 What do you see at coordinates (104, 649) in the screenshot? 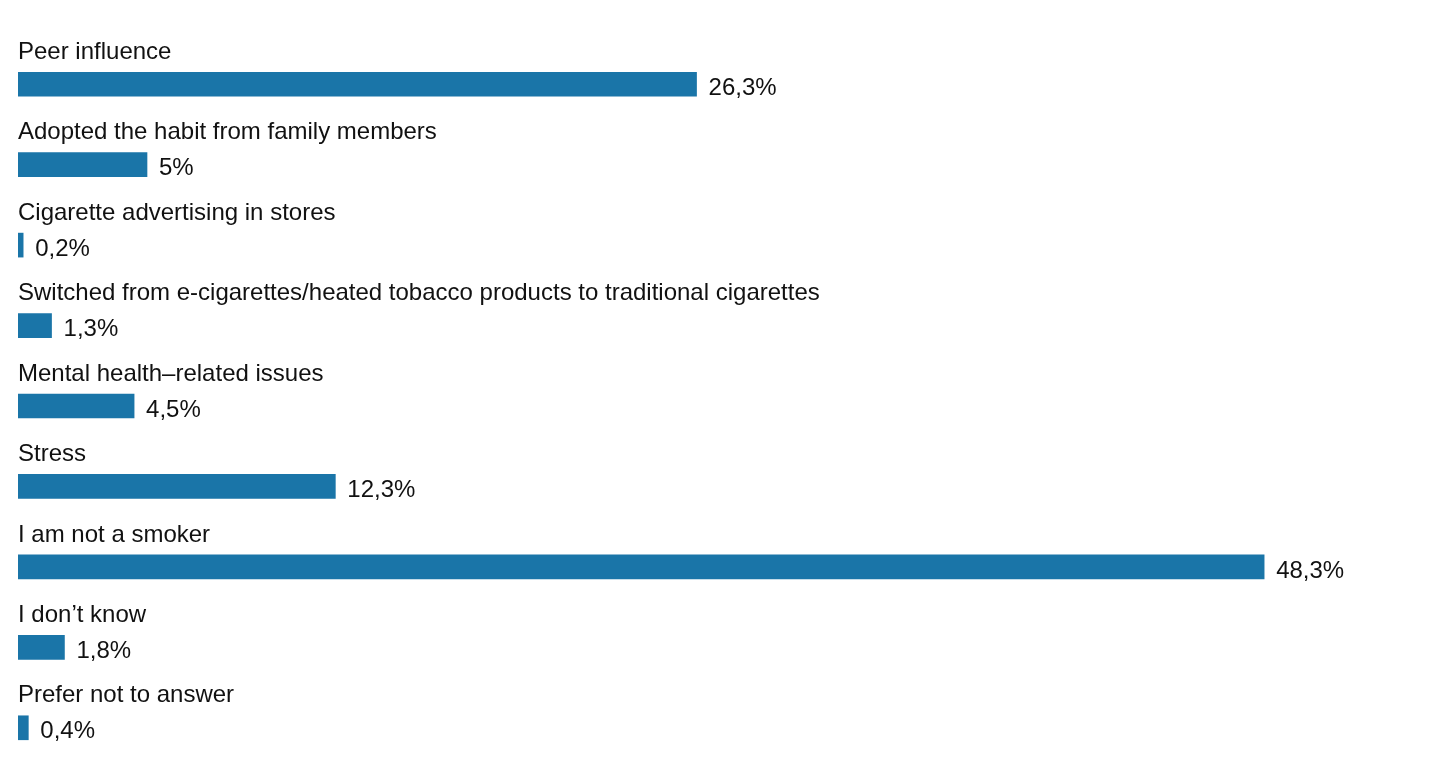
I see `data-label: 1,8%` at bounding box center [104, 649].